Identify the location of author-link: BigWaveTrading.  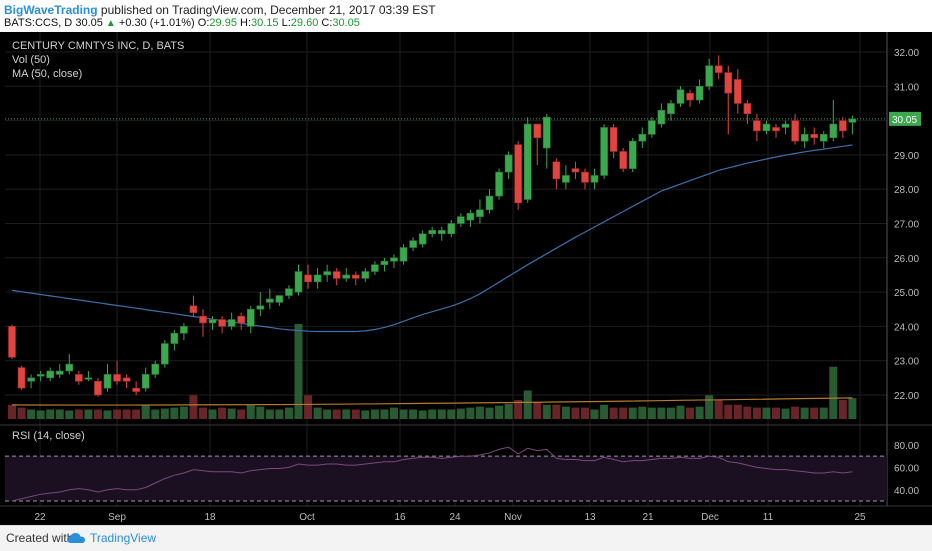
(51, 10).